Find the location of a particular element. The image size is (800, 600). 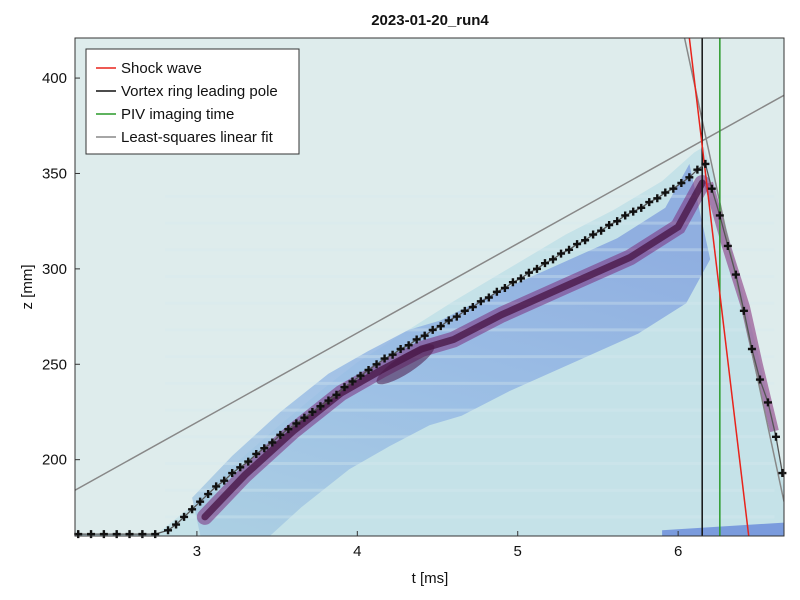

y-axis: 200 250 300 350 400 is located at coordinates (61, 269).